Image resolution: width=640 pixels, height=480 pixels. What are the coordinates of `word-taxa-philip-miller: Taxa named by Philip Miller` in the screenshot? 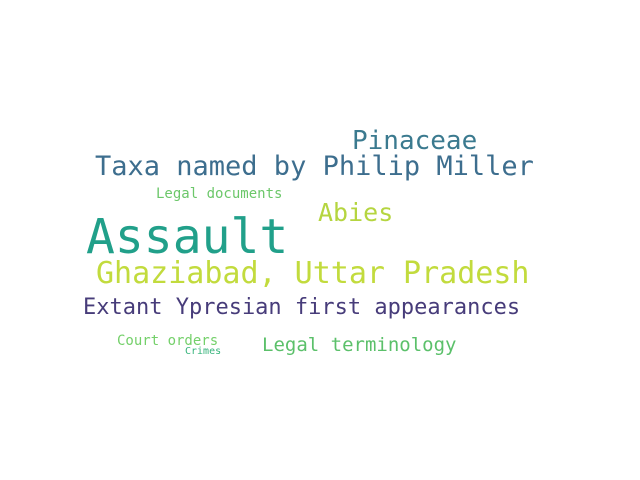 It's located at (314, 166).